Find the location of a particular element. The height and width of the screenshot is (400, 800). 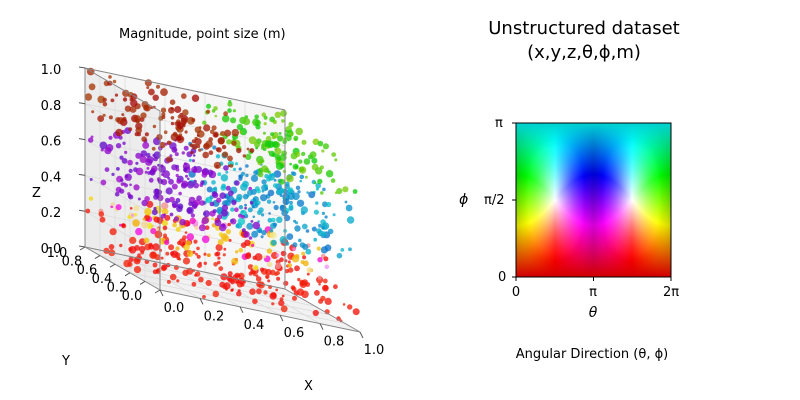

heatmap-xtick-label: 2π is located at coordinates (671, 292).